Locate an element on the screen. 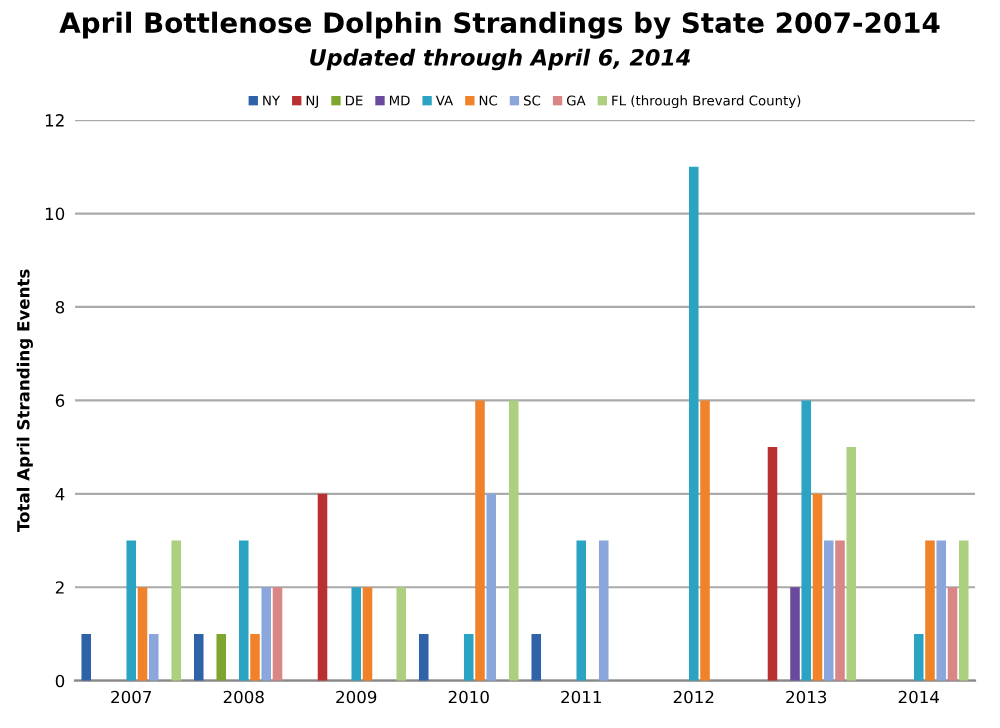 This screenshot has height=728, width=1000. y-tick-label: 0 is located at coordinates (60, 681).